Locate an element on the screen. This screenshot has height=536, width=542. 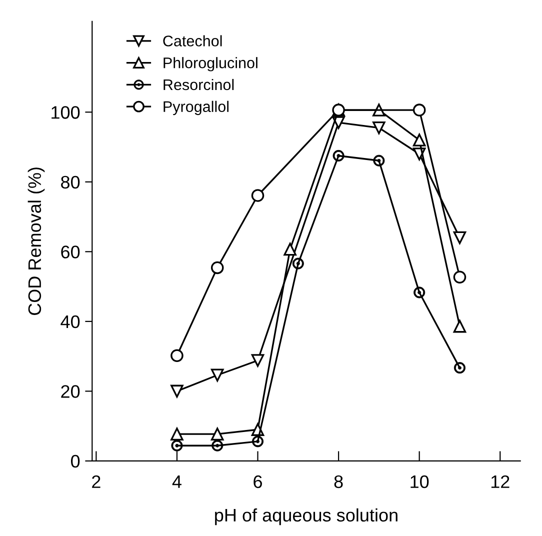
x-tick-label: 12 is located at coordinates (500, 481).